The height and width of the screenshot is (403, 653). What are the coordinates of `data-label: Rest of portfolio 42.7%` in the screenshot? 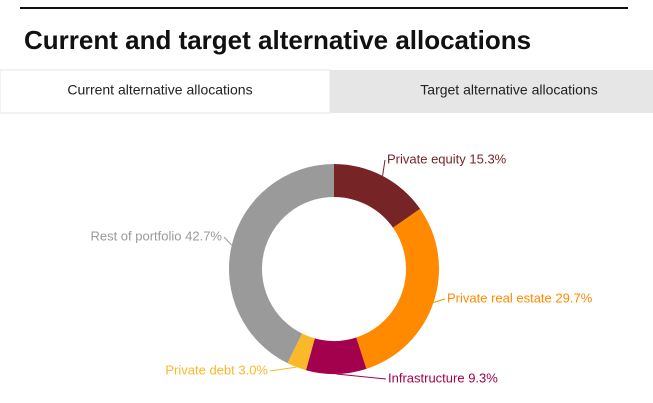 It's located at (156, 235).